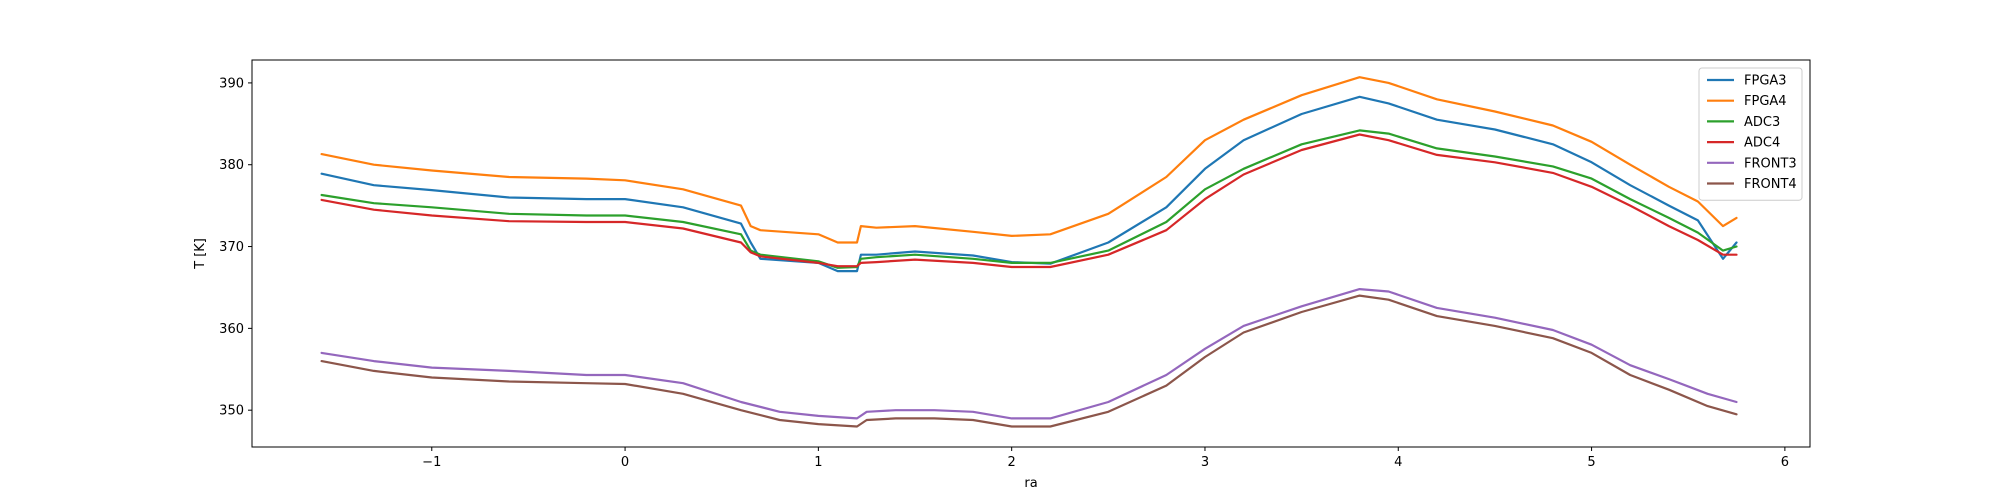 The height and width of the screenshot is (500, 2000). I want to click on legend-label: FPGA3, so click(1765, 81).